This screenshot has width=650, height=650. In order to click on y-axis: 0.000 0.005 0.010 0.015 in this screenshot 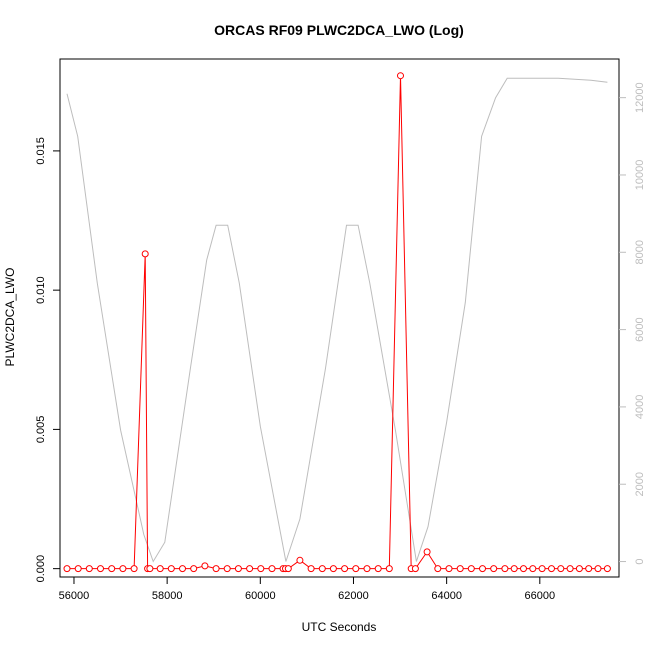, I will do `click(47, 359)`.